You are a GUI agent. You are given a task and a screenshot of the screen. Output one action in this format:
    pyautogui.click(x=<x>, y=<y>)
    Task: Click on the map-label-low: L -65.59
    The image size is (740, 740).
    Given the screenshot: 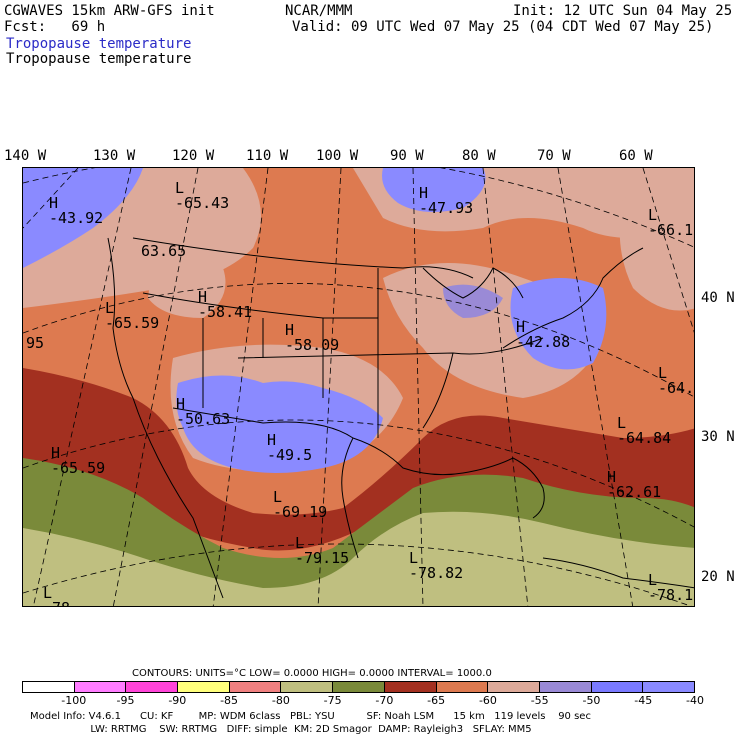 What is the action you would take?
    pyautogui.click(x=132, y=315)
    